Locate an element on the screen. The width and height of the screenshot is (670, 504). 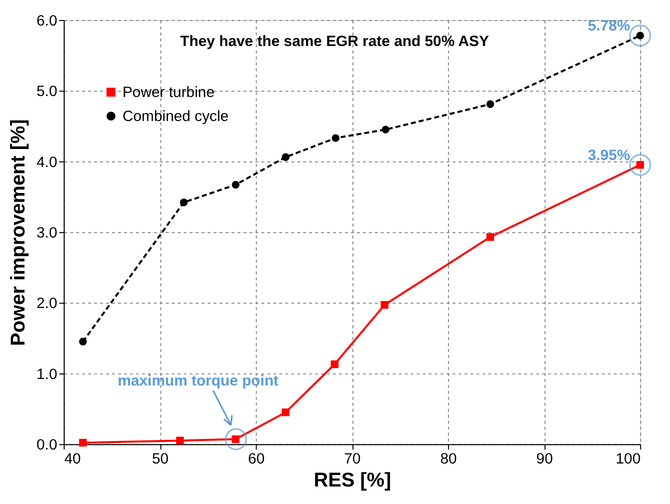
y-tick-label: 2.0 is located at coordinates (47, 303).